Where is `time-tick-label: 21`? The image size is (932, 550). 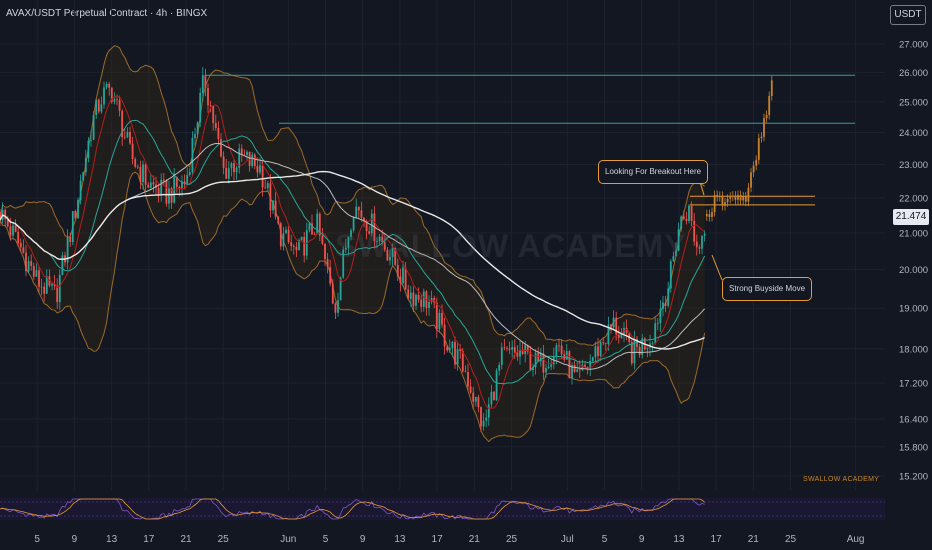 time-tick-label: 21 is located at coordinates (186, 539).